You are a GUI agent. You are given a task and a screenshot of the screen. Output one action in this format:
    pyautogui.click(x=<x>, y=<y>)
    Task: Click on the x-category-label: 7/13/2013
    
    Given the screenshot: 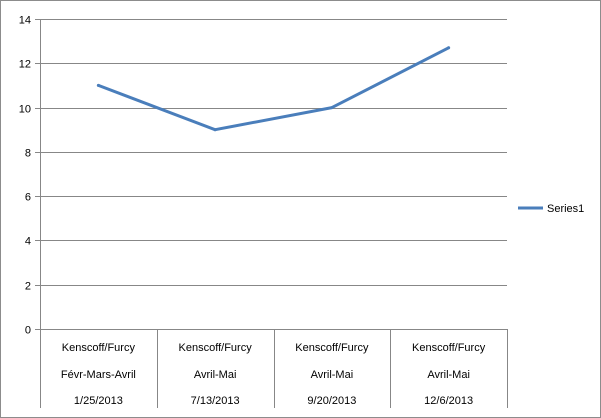 What is the action you would take?
    pyautogui.click(x=215, y=401)
    